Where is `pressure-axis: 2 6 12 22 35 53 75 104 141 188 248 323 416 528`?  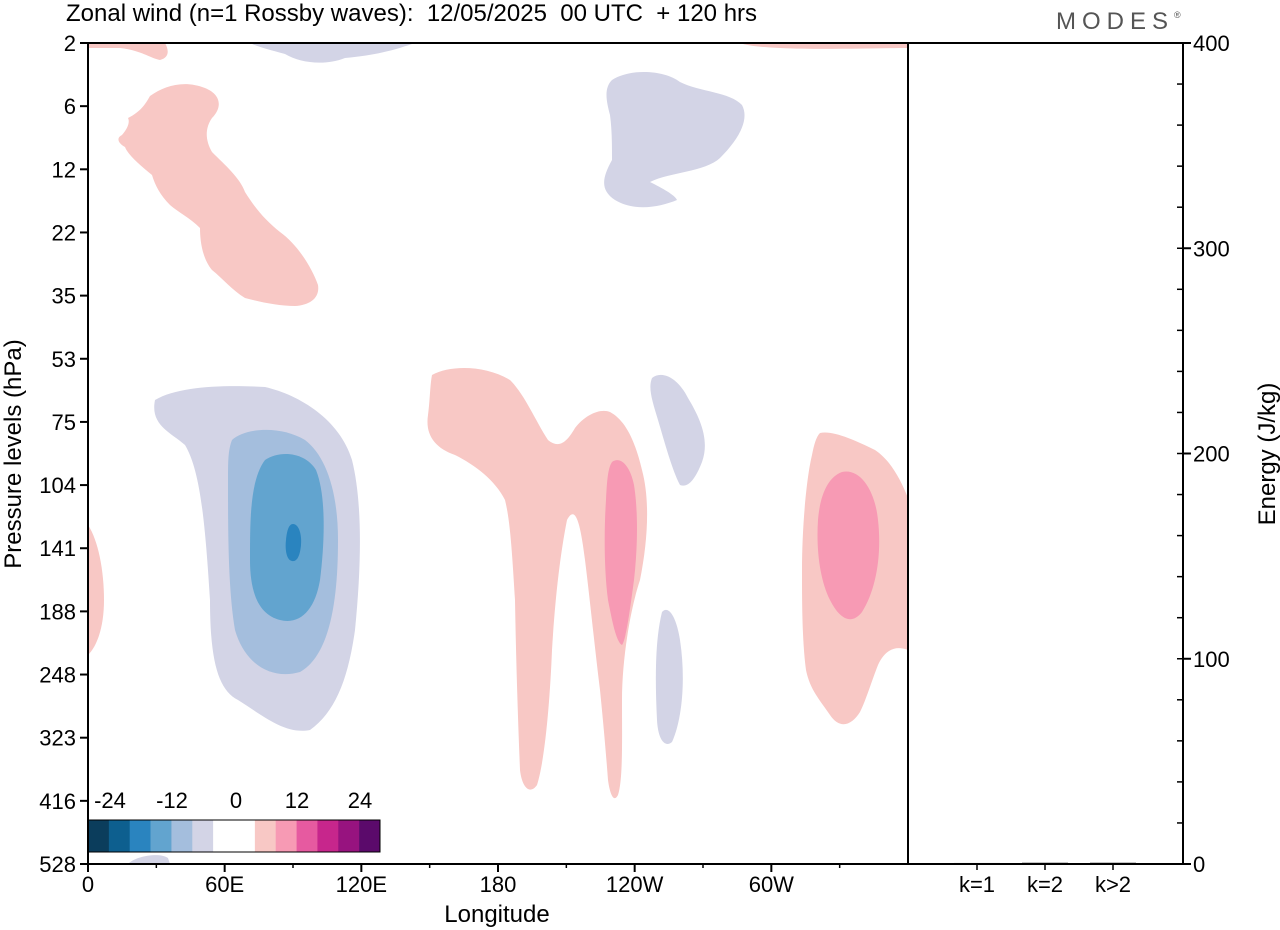 pressure-axis: 2 6 12 22 35 53 75 104 141 188 248 323 416 528 is located at coordinates (63, 454).